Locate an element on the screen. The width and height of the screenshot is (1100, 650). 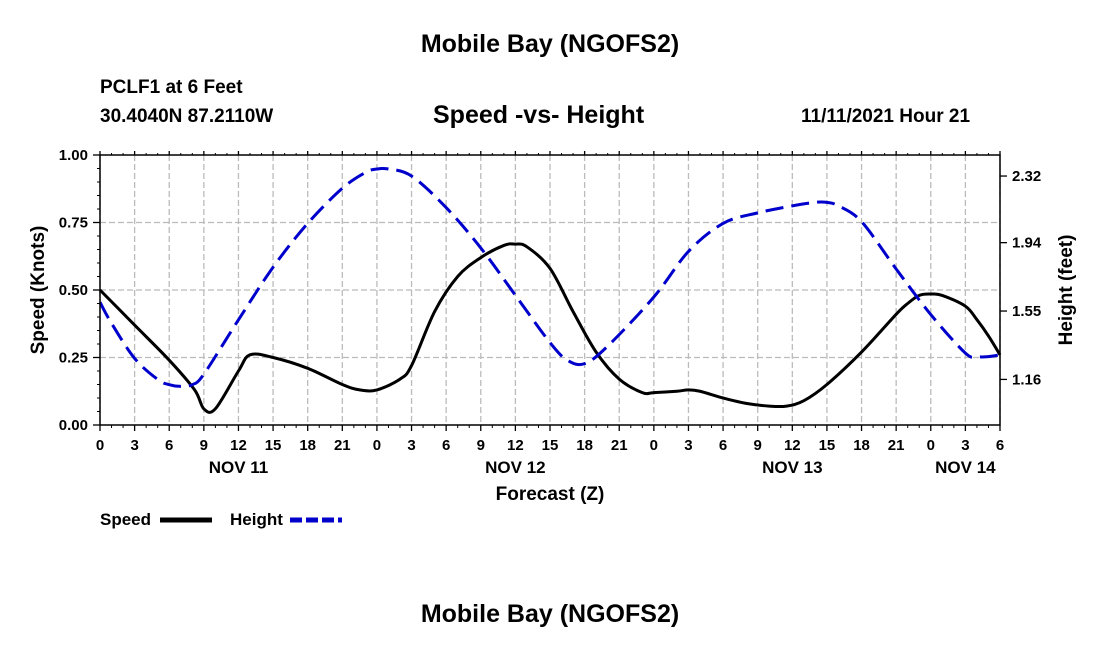
station-coordinates: 30.4040N 87.2110W is located at coordinates (187, 116).